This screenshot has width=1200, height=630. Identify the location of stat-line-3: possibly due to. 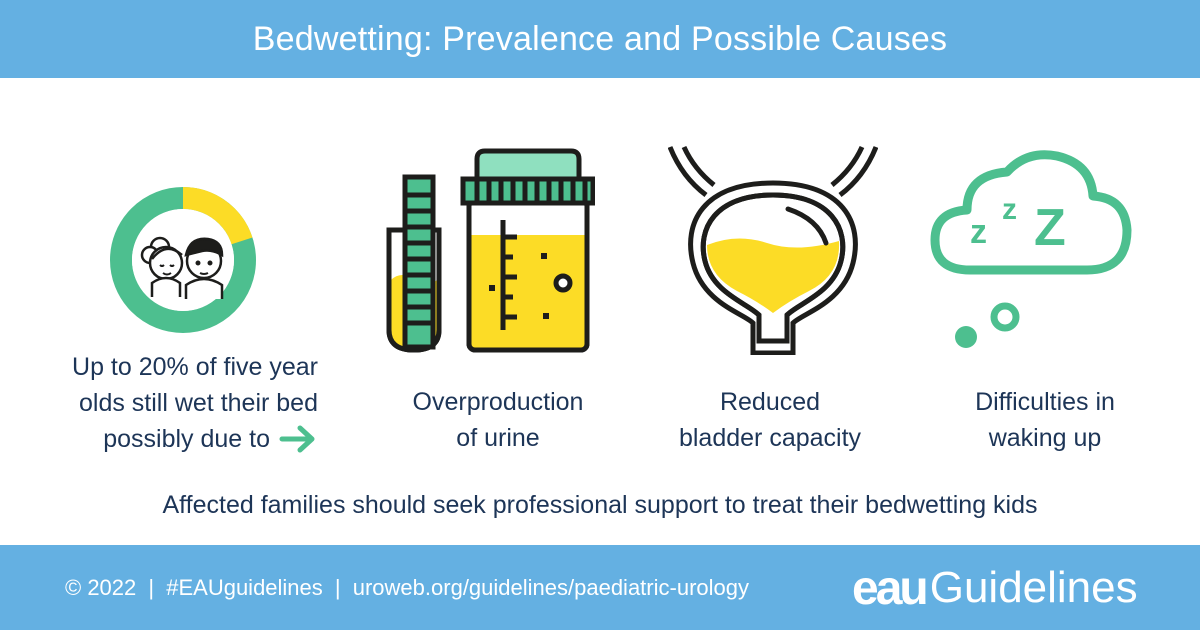
(186, 439).